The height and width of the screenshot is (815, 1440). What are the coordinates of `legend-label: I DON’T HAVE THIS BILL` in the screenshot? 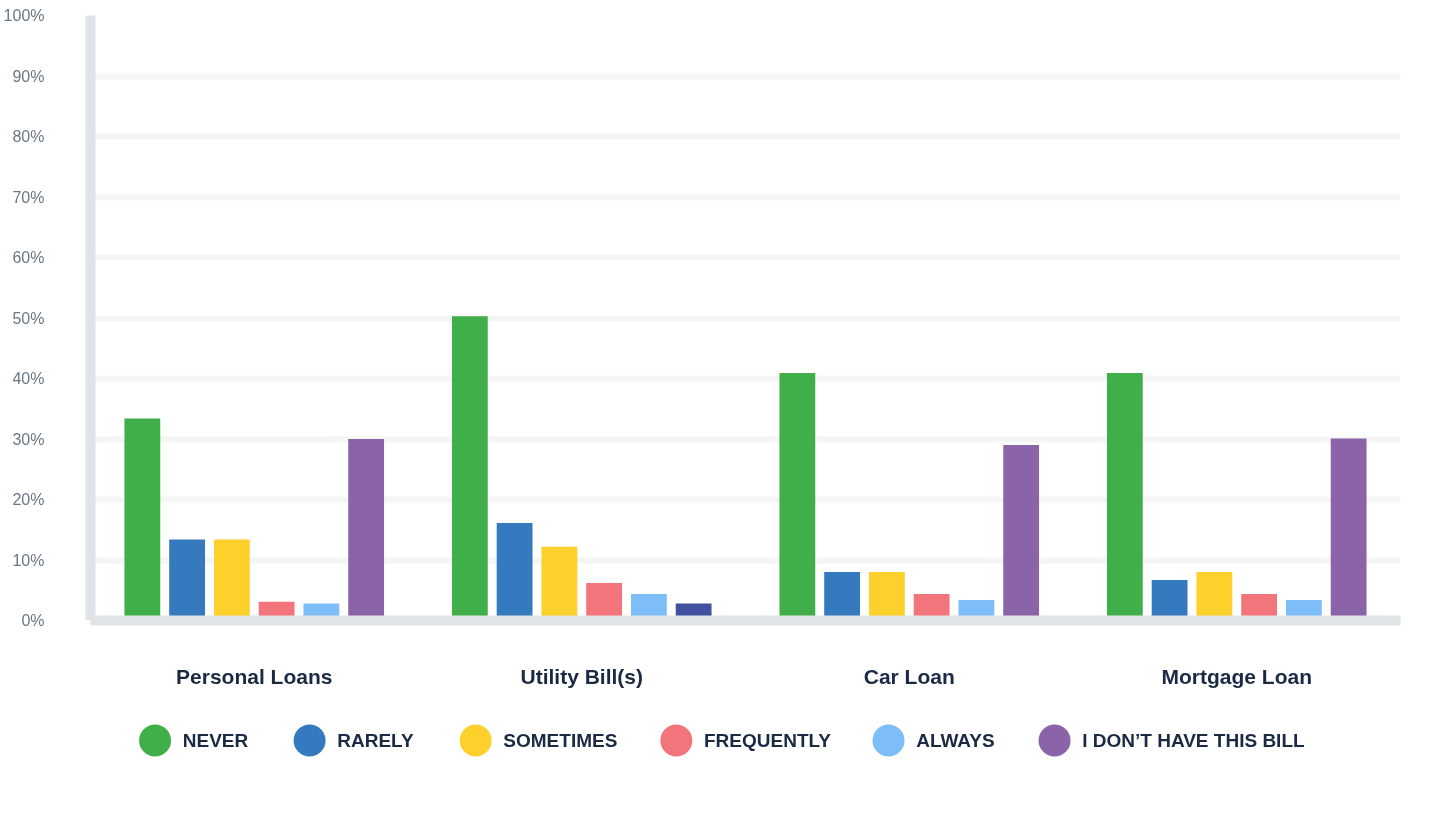 It's located at (1193, 740).